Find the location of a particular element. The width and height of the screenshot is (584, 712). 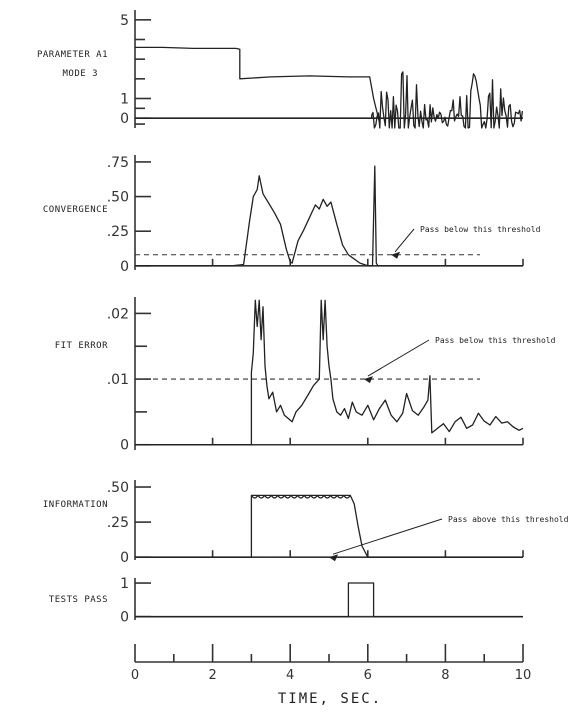

time-axis: TIME, SEC. 0 2 4 6 8 10 is located at coordinates (331, 675).